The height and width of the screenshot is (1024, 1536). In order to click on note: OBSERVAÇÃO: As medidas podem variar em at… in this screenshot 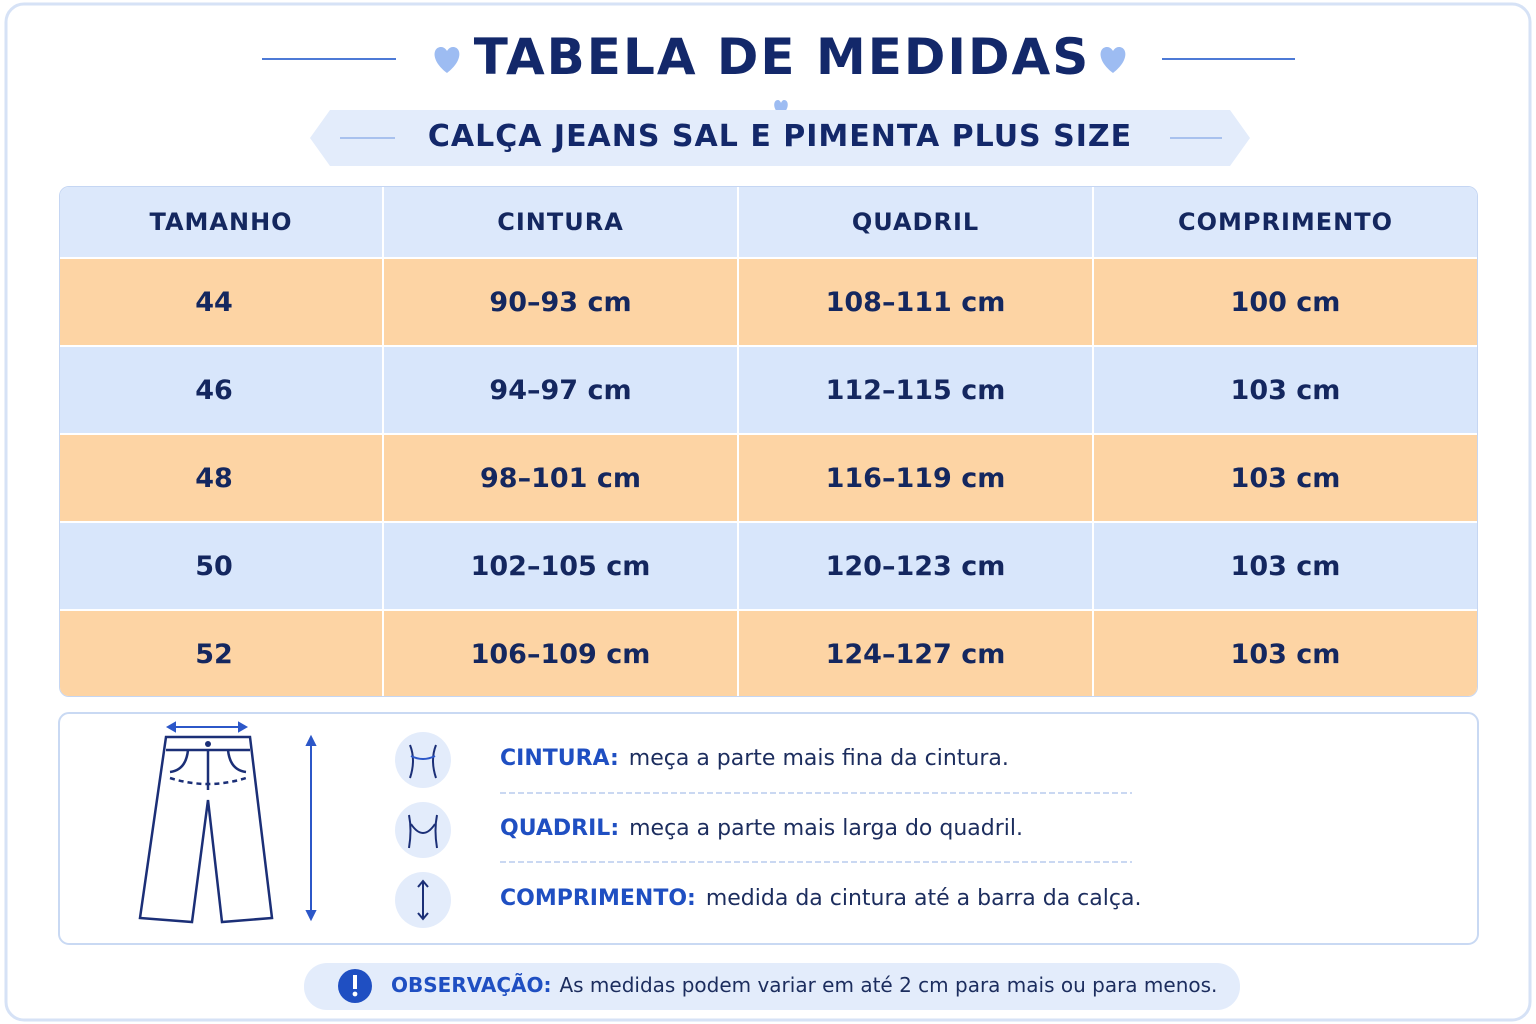, I will do `click(804, 985)`.